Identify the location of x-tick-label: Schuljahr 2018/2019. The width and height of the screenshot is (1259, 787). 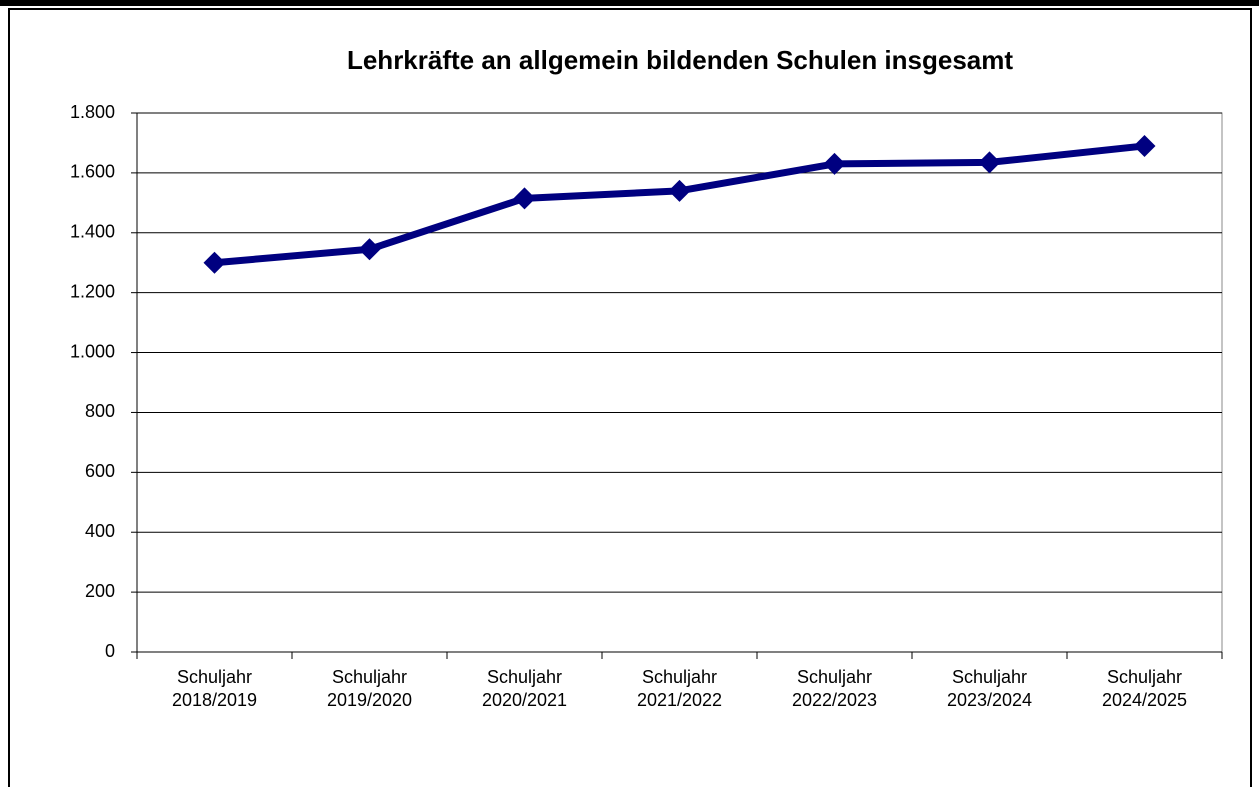
(214, 688).